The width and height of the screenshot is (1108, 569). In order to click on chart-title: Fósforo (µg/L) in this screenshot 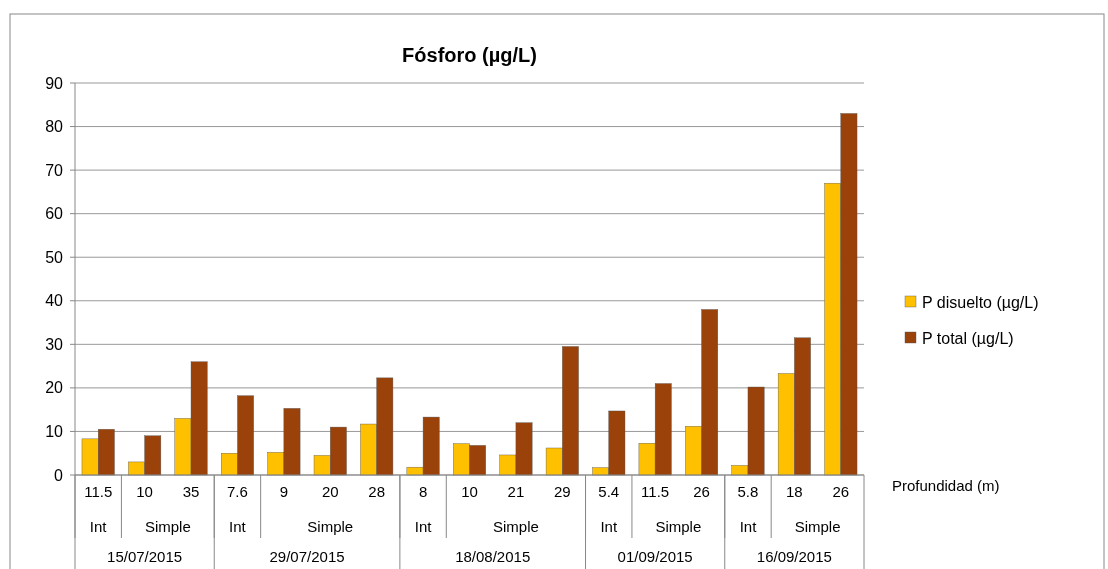, I will do `click(469, 55)`.